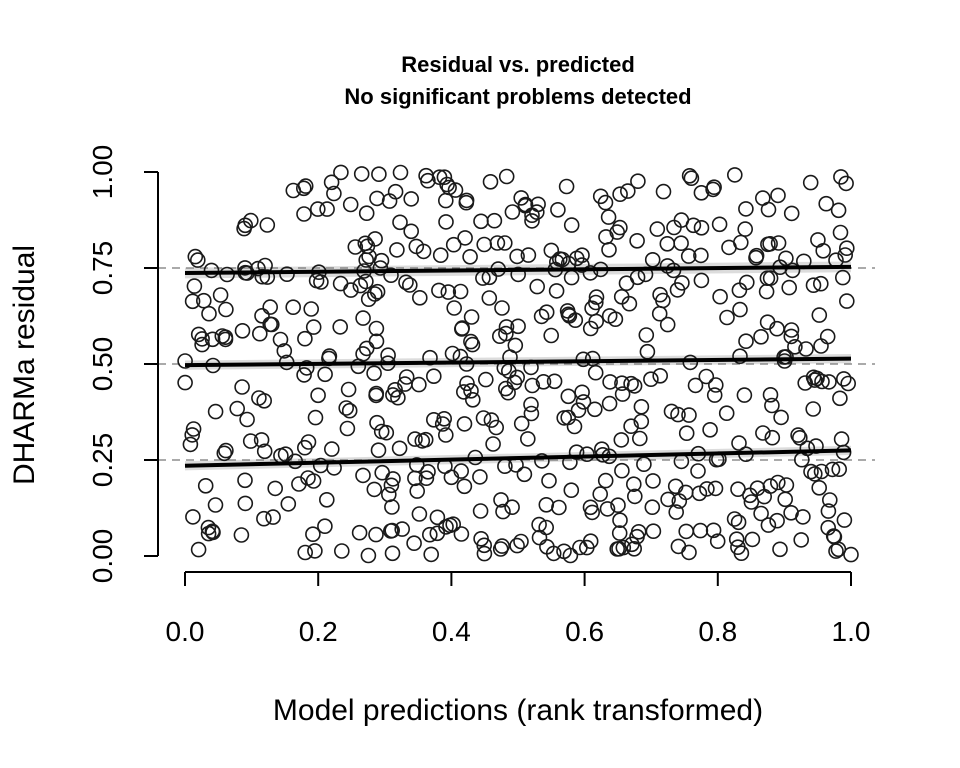 The height and width of the screenshot is (768, 960). I want to click on chart-title: Residual vs. predicted, so click(518, 64).